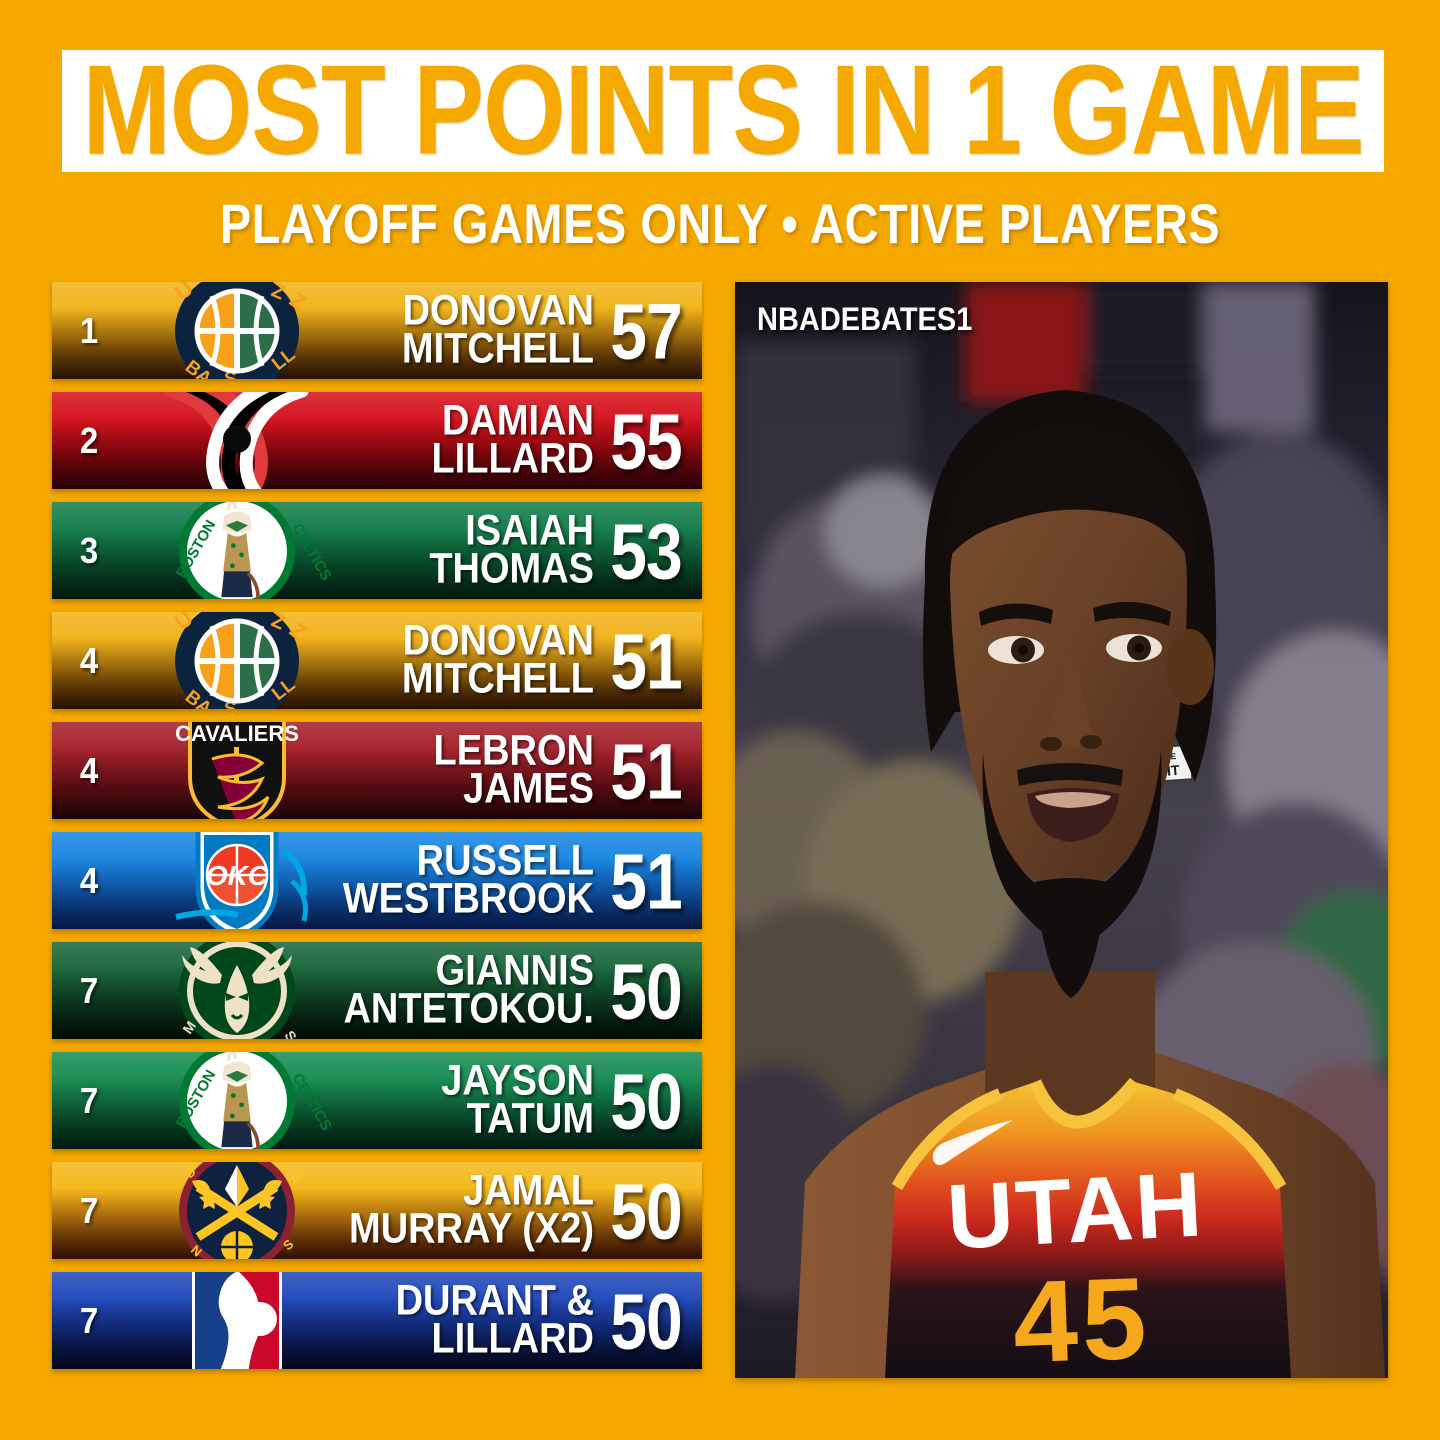 The width and height of the screenshot is (1440, 1440). I want to click on player-name-line1: DURANT &, so click(494, 1301).